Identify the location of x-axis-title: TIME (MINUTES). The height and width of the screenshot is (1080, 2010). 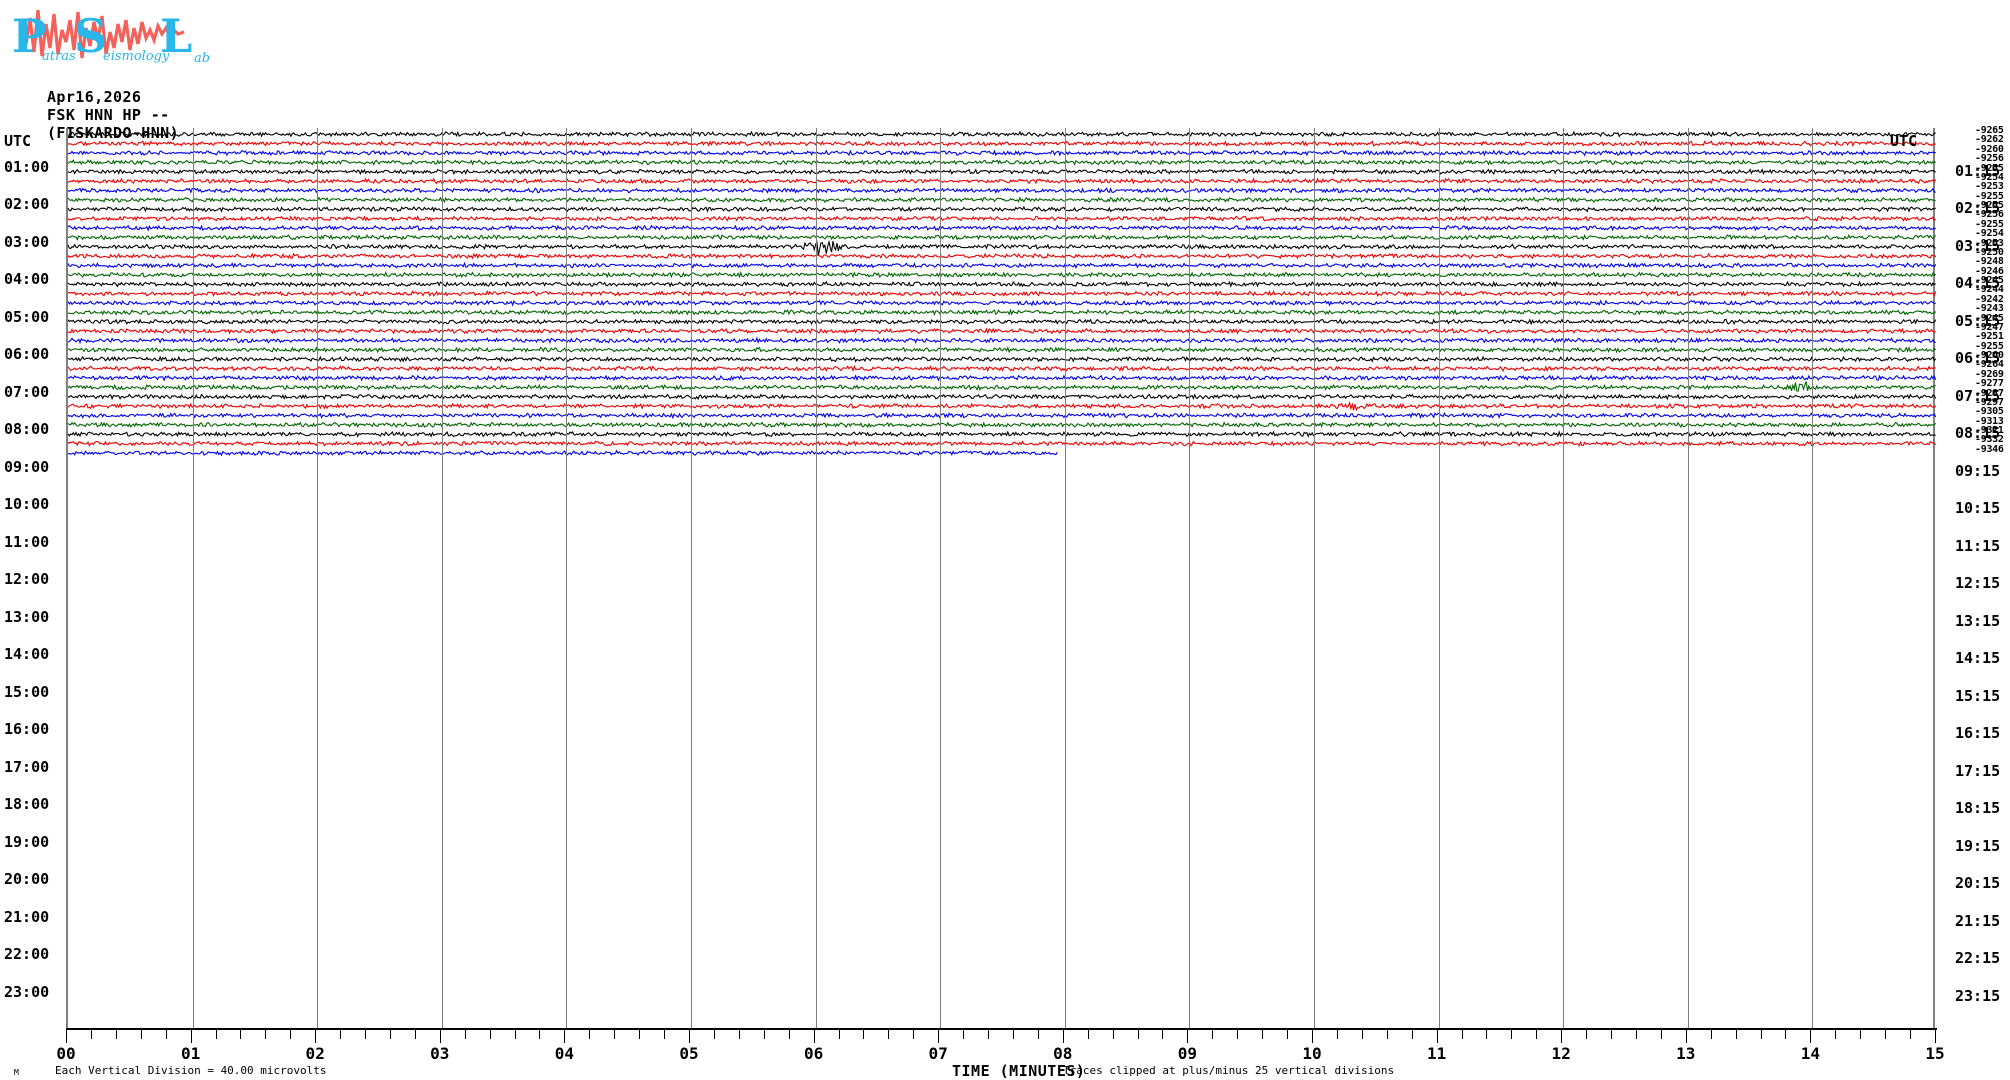
(1019, 1071).